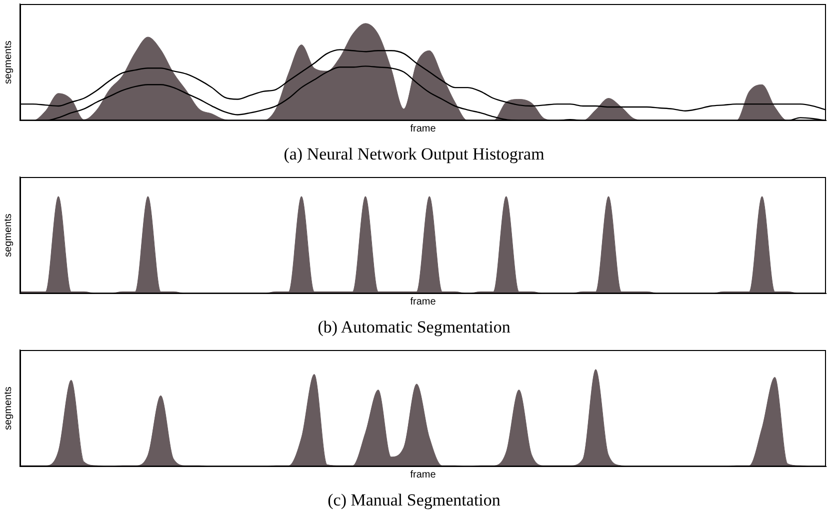 The image size is (827, 521). What do you see at coordinates (414, 154) in the screenshot?
I see `text: (a) Neural Network Output Histogram` at bounding box center [414, 154].